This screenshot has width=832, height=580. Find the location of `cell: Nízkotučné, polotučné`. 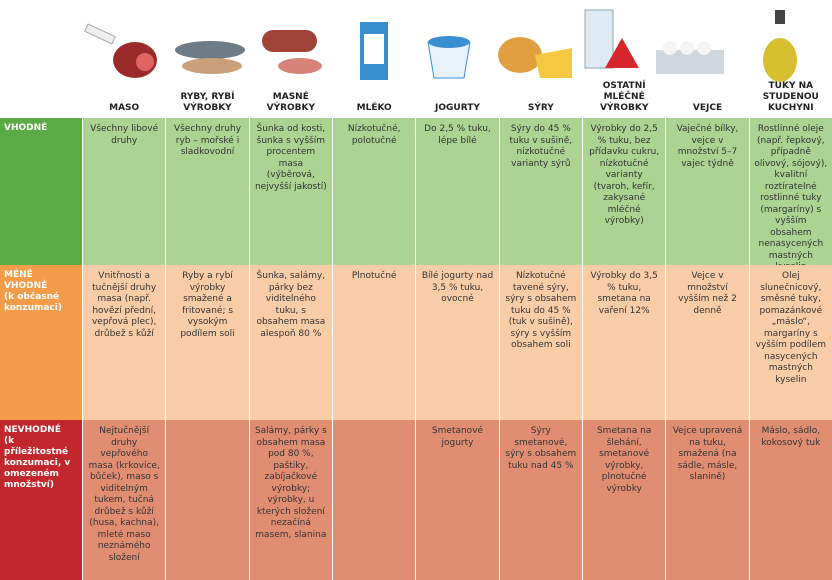

cell: Nízkotučné, polotučné is located at coordinates (374, 191).